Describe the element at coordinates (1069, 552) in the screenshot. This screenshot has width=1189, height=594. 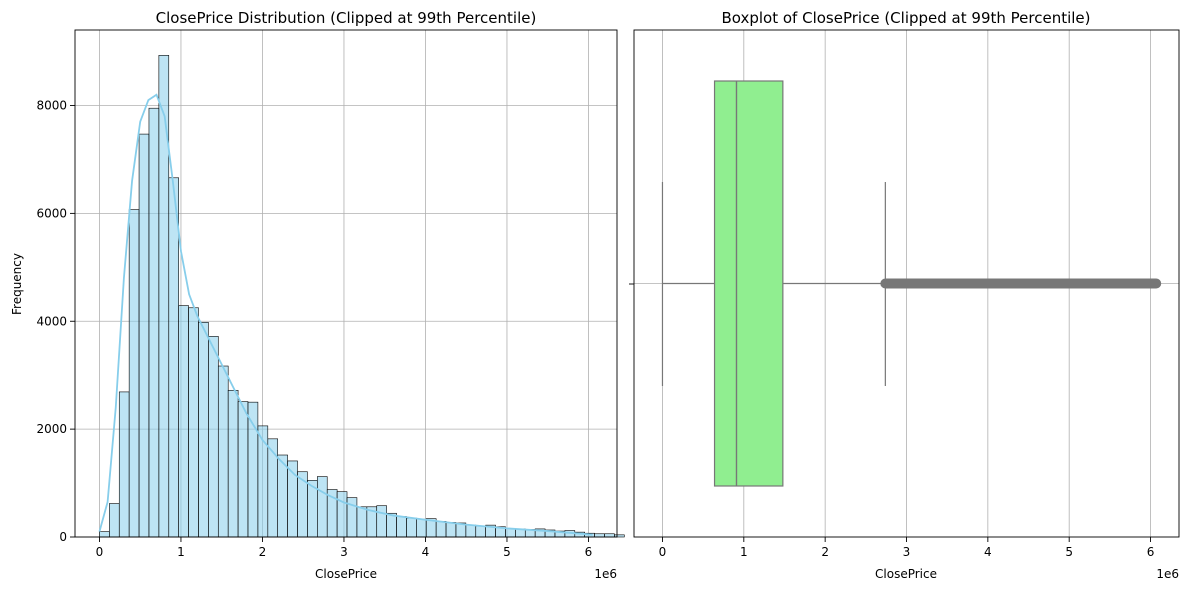
I see `boxplot-x-tick-label: 5` at that location.